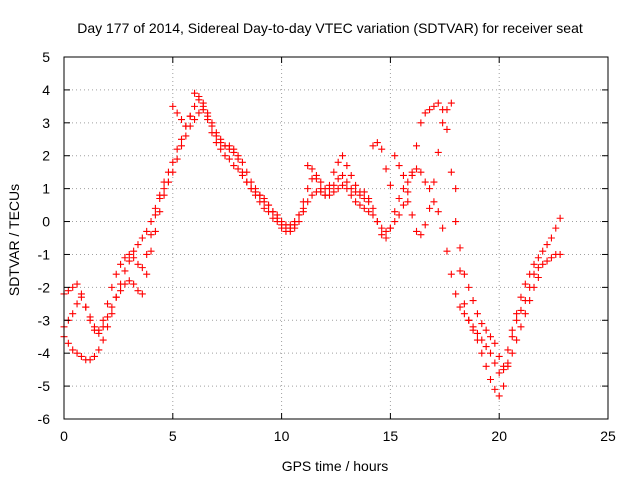 This screenshot has width=640, height=480. What do you see at coordinates (499, 436) in the screenshot?
I see `x-tick-label: 20` at bounding box center [499, 436].